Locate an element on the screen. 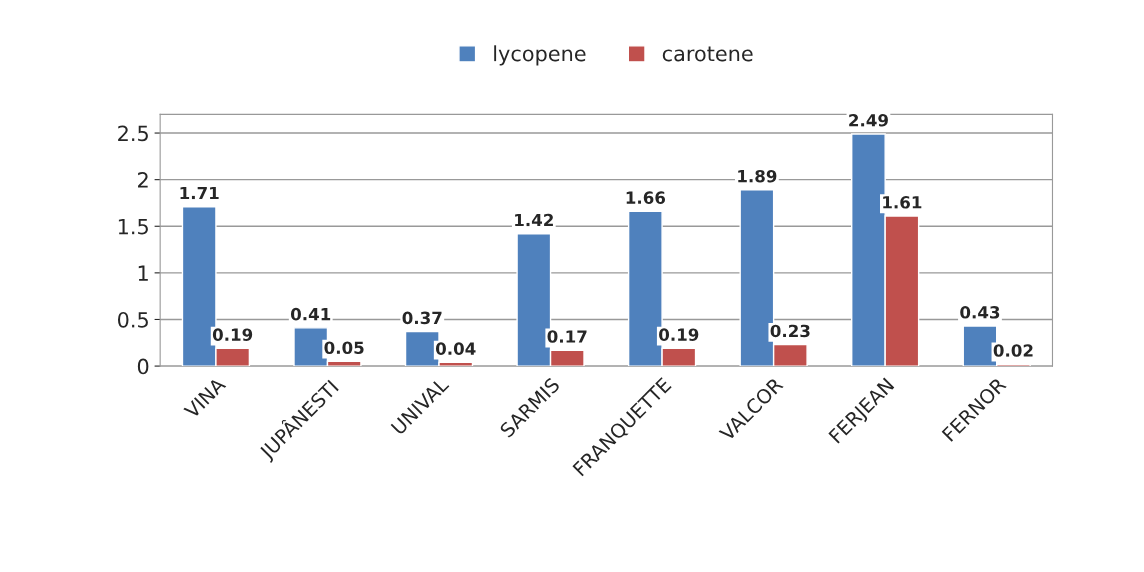  data-label: 0.43 is located at coordinates (980, 312).